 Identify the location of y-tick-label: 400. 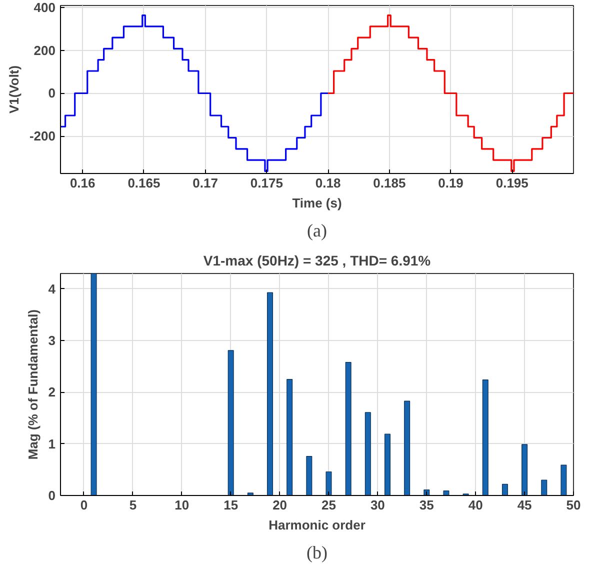
(45, 8).